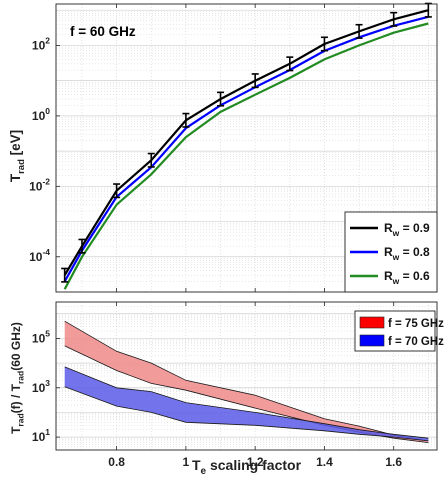 The height and width of the screenshot is (479, 447). What do you see at coordinates (46, 252) in the screenshot?
I see `tick-exponent: -4` at bounding box center [46, 252].